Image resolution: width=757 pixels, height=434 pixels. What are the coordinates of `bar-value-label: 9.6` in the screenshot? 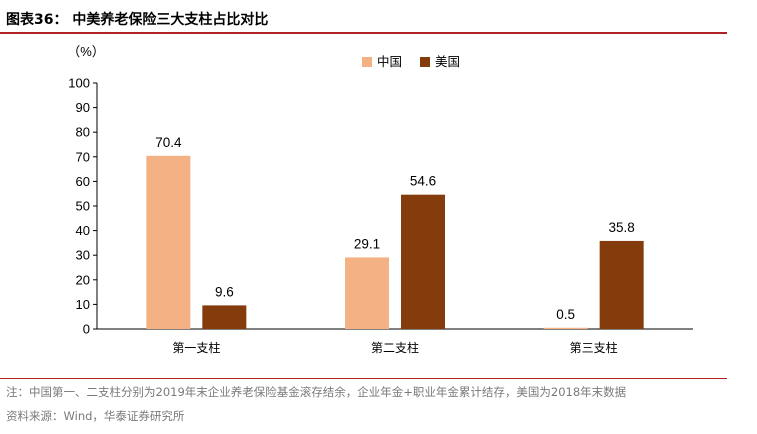 It's located at (224, 291).